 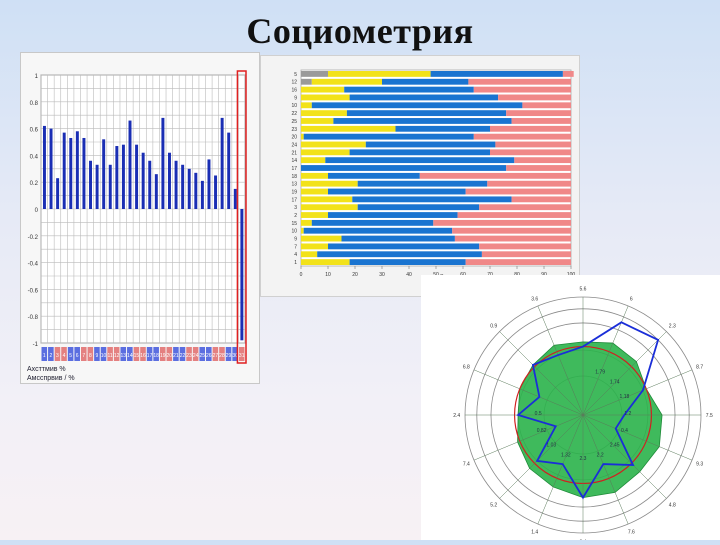 What do you see at coordinates (294, 185) in the screenshot?
I see `stack-row-label: 13` at bounding box center [294, 185].